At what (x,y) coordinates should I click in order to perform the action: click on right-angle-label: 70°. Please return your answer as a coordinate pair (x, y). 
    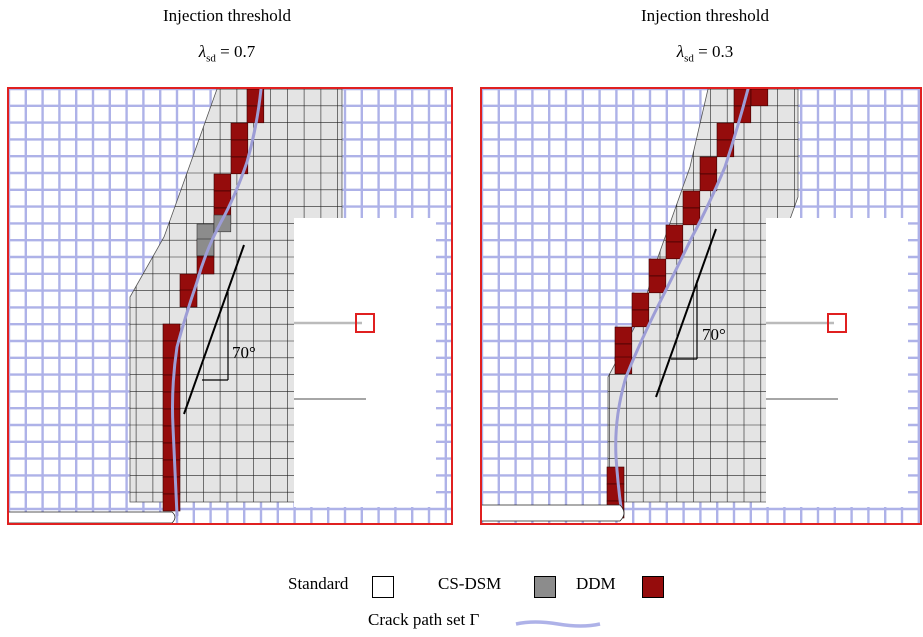
    Looking at the image, I should click on (714, 334).